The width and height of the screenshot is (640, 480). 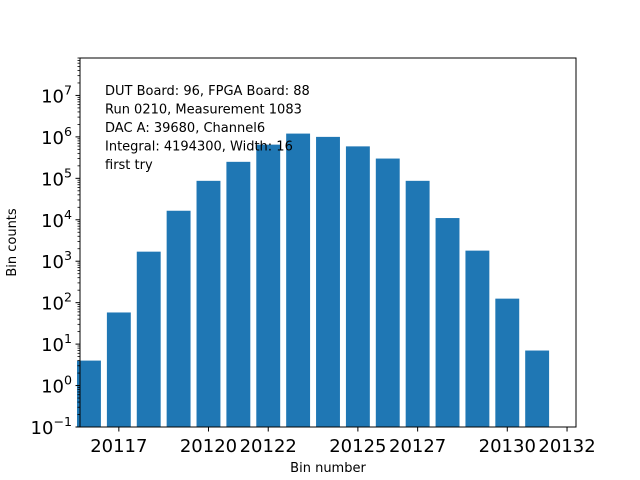 I want to click on y-tick-label: 10³, so click(x=56, y=260).